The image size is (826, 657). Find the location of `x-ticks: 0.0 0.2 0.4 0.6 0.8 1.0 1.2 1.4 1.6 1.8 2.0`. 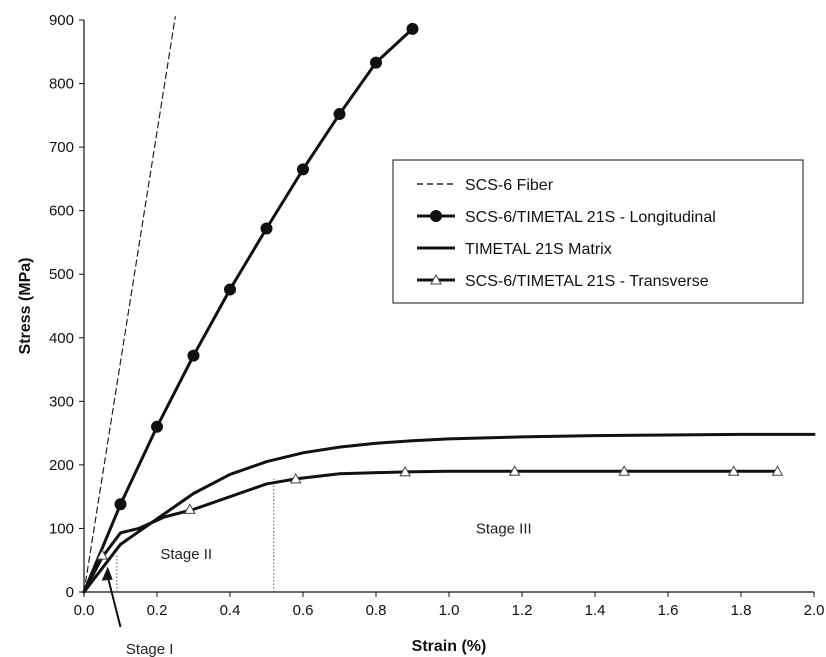

x-ticks: 0.0 0.2 0.4 0.6 0.8 1.0 1.2 1.4 1.6 1.8 2.0 is located at coordinates (449, 605).